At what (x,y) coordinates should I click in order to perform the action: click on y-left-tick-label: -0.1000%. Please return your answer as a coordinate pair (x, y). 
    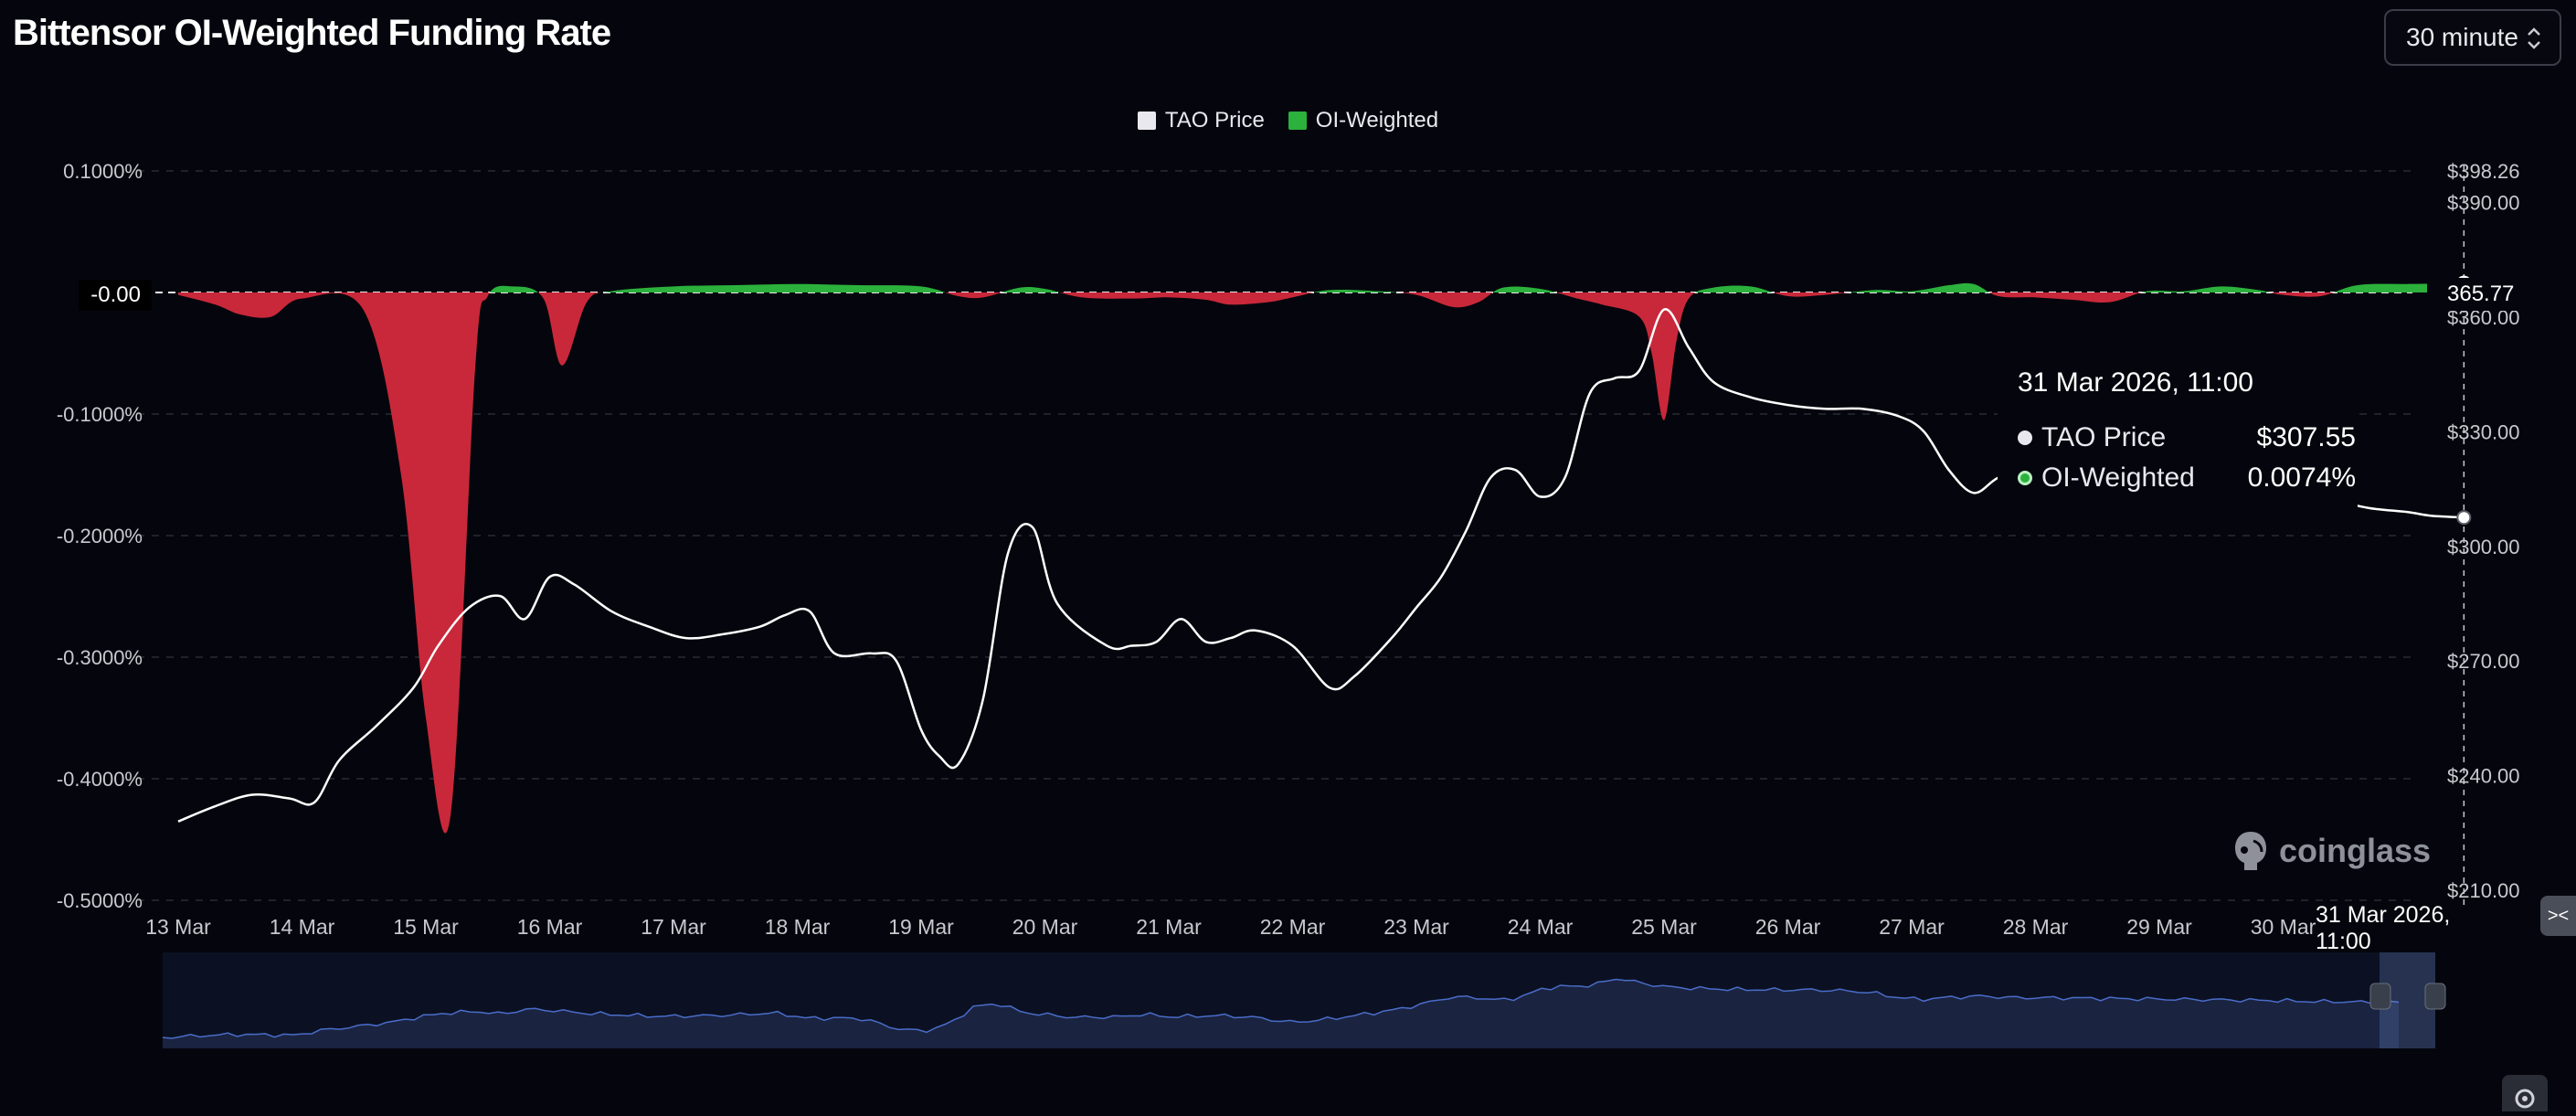
    Looking at the image, I should click on (100, 414).